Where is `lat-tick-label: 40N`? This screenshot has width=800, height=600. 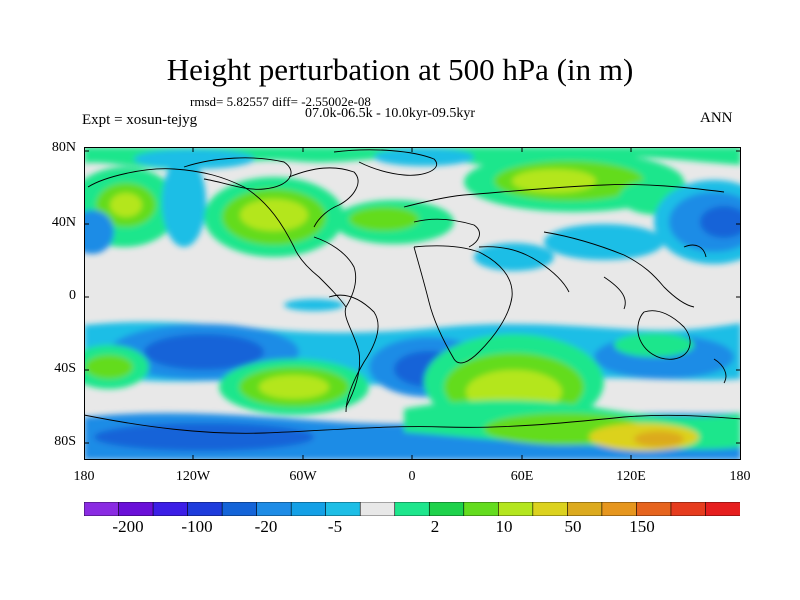
lat-tick-label: 40N is located at coordinates (63, 222).